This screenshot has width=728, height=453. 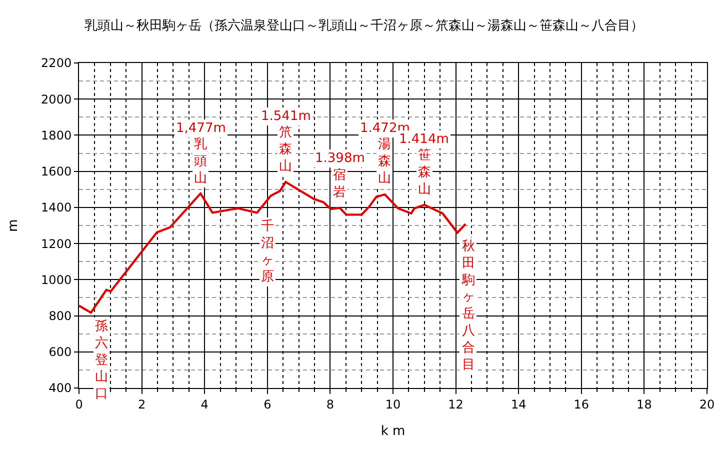 What do you see at coordinates (14, 225) in the screenshot?
I see `y-axis-title: m` at bounding box center [14, 225].